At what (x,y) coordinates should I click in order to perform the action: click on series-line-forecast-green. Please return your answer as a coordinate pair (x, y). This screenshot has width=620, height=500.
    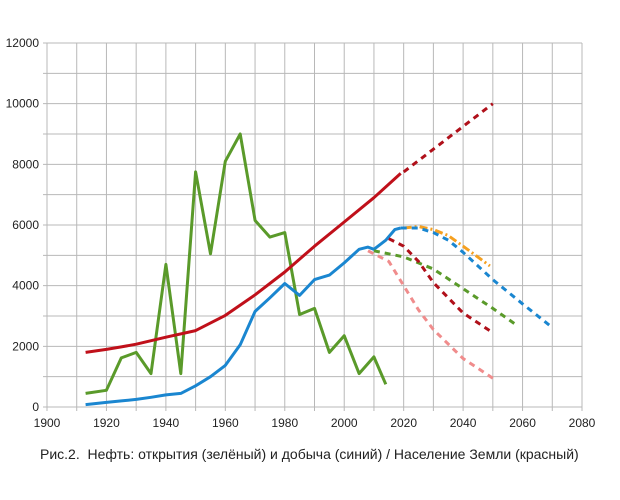
    Looking at the image, I should click on (445, 288).